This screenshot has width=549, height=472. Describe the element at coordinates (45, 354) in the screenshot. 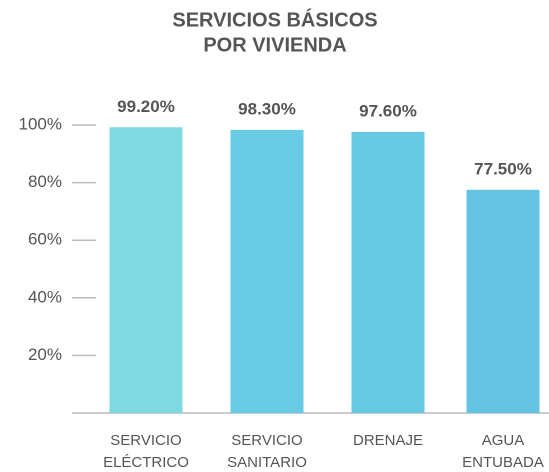

I see `y-tick-label: 20%` at that location.